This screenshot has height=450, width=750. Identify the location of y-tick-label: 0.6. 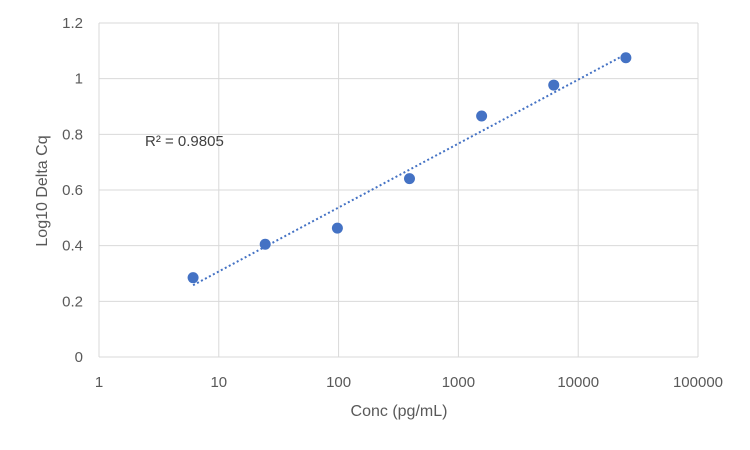
(72, 190).